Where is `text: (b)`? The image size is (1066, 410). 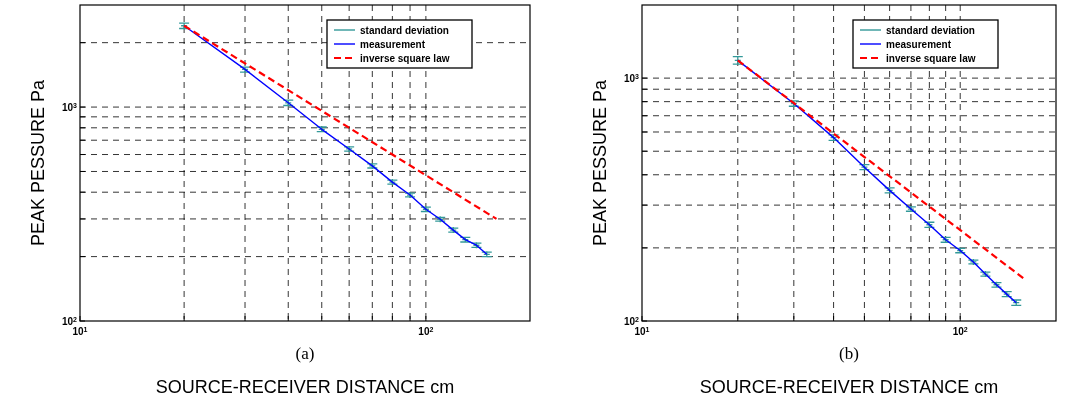 text: (b) is located at coordinates (849, 353).